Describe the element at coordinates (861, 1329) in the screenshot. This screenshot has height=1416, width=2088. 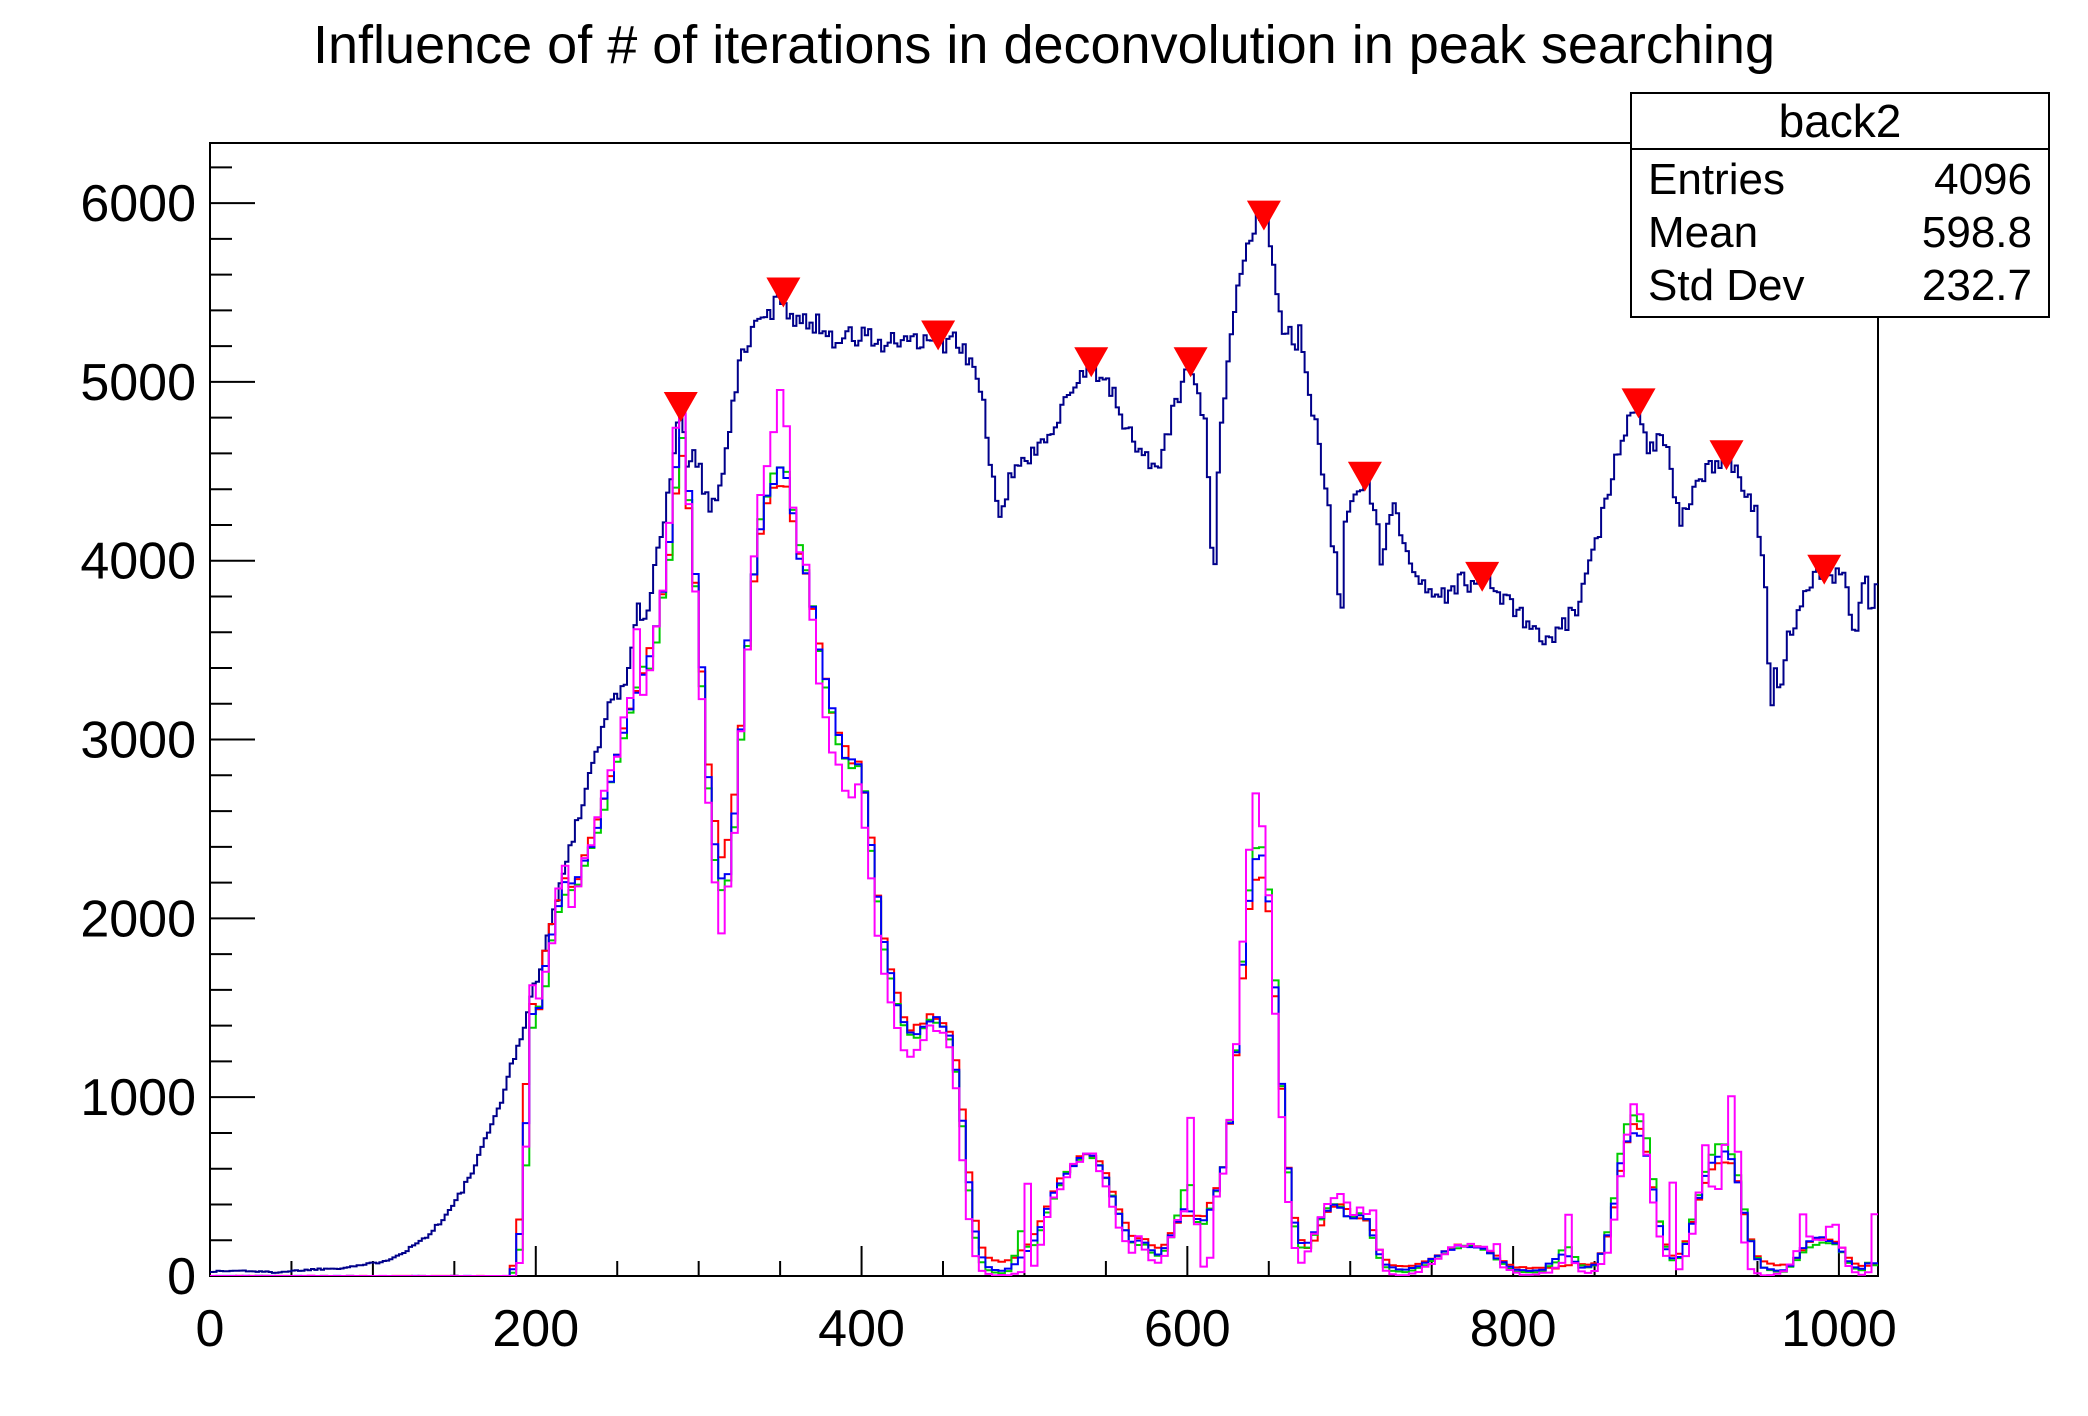
I see `x-tick-label: 400` at that location.